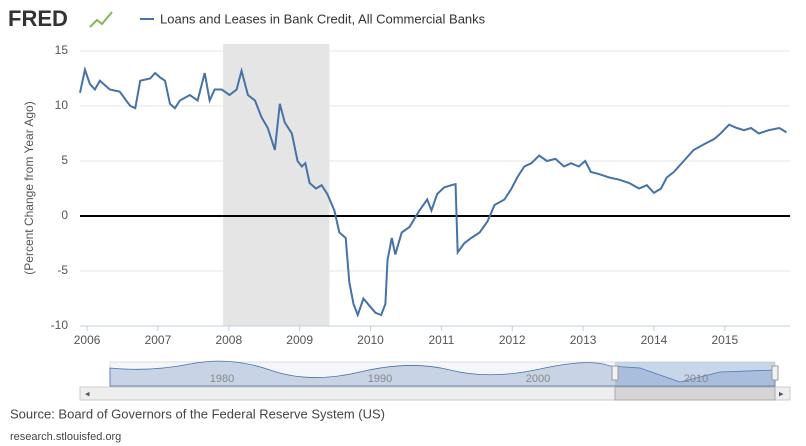 The width and height of the screenshot is (806, 446). Describe the element at coordinates (276, 185) in the screenshot. I see `recession-shade` at that location.